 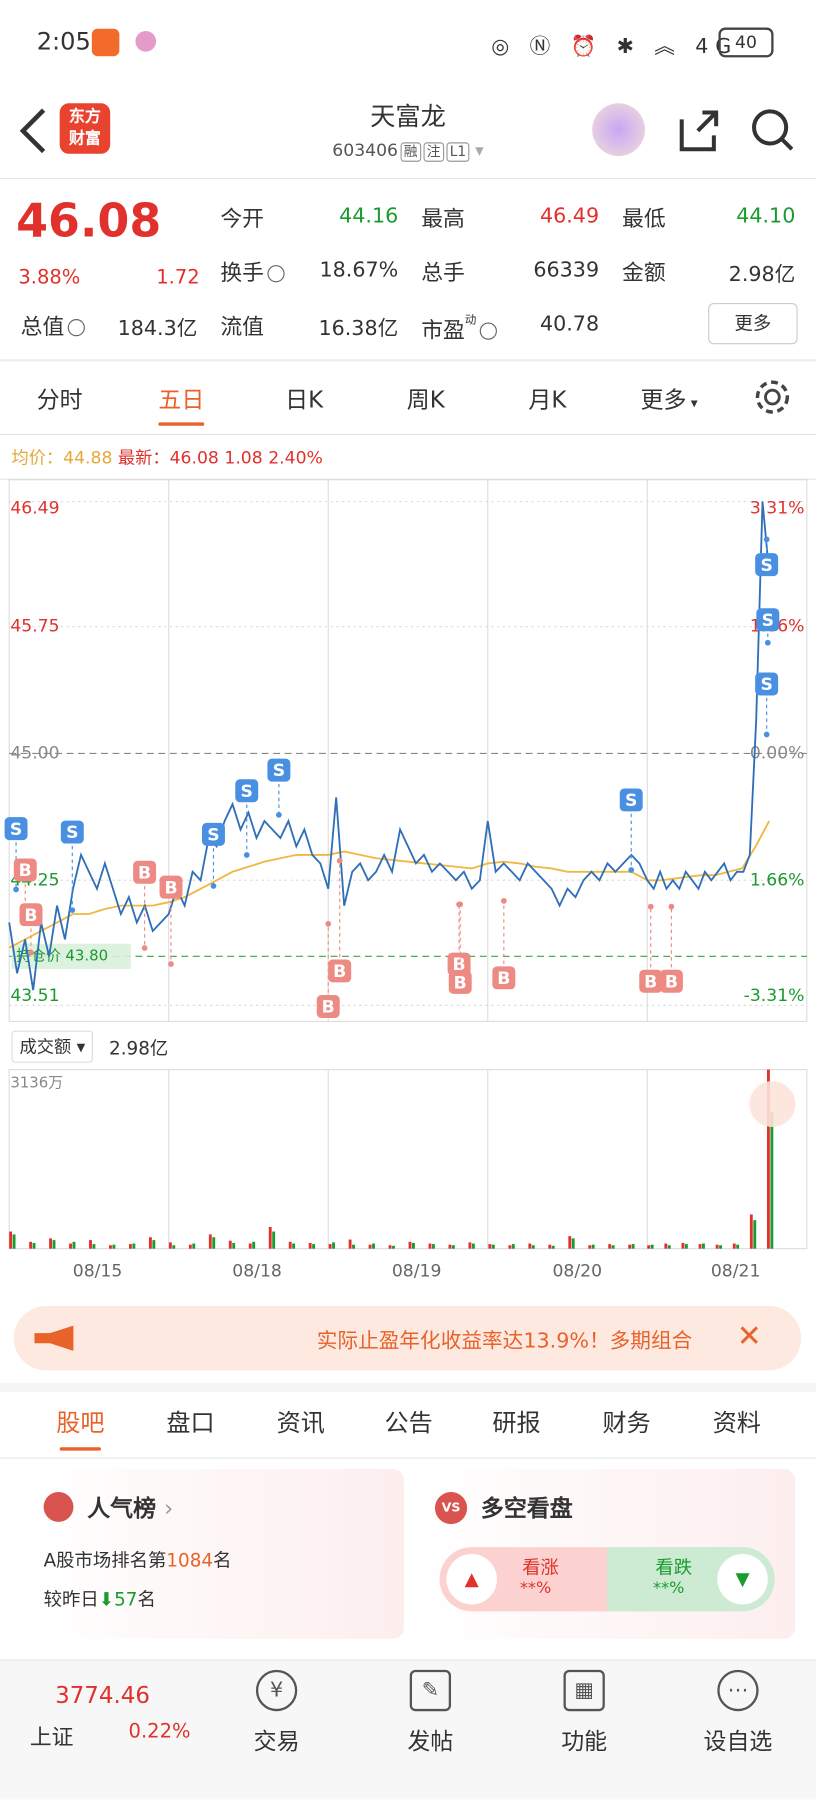 What do you see at coordinates (52, 1046) in the screenshot?
I see `volume-selector: 成交额 ▾` at bounding box center [52, 1046].